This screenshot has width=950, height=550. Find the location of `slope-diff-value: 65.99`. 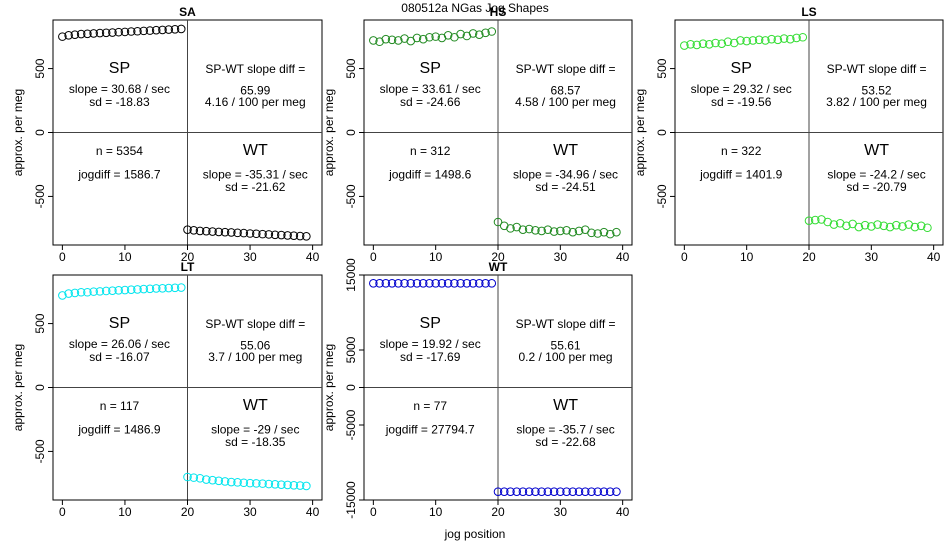

slope-diff-value: 65.99 is located at coordinates (255, 90).